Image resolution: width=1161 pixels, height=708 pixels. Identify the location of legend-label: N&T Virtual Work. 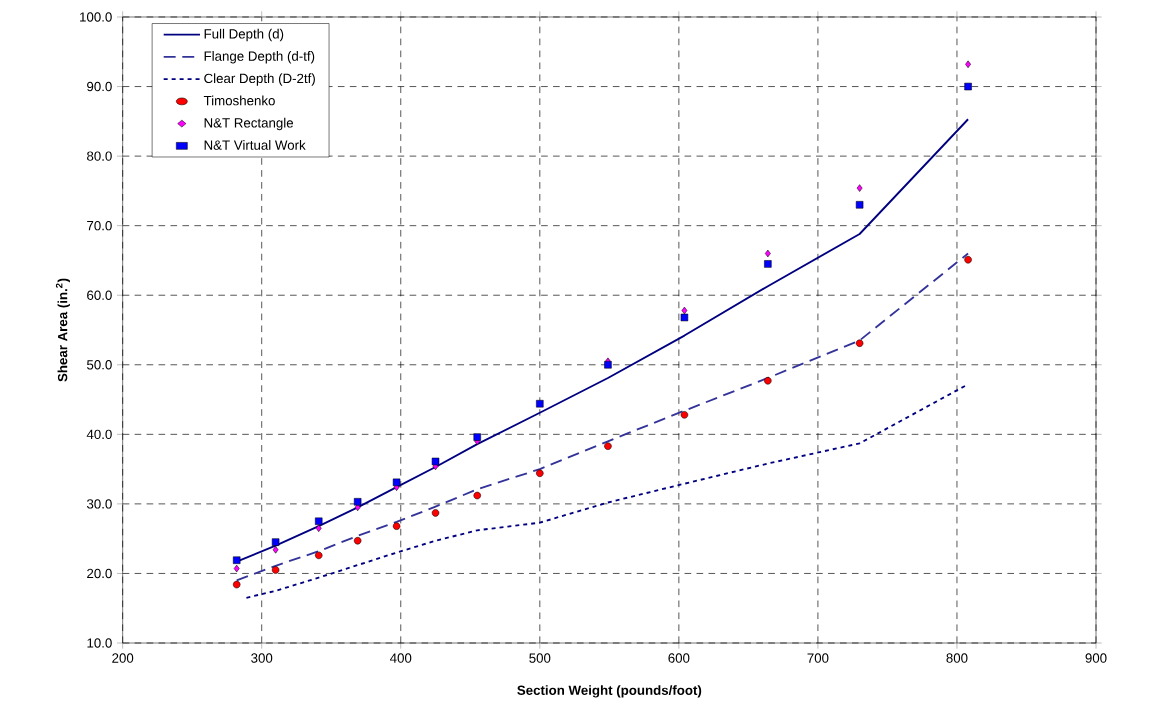
(255, 145).